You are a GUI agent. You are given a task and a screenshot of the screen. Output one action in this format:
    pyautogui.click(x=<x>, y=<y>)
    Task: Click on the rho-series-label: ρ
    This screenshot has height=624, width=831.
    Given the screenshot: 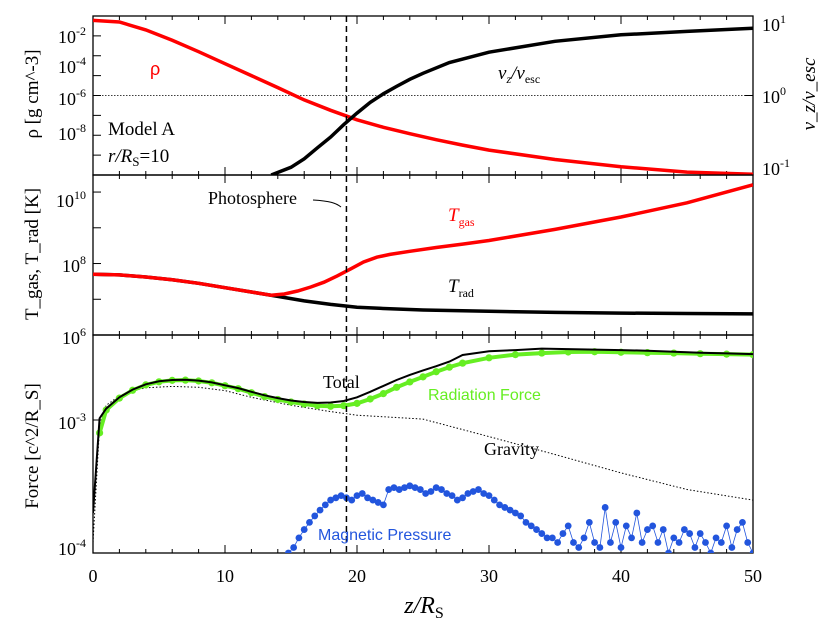 What is the action you would take?
    pyautogui.click(x=155, y=69)
    